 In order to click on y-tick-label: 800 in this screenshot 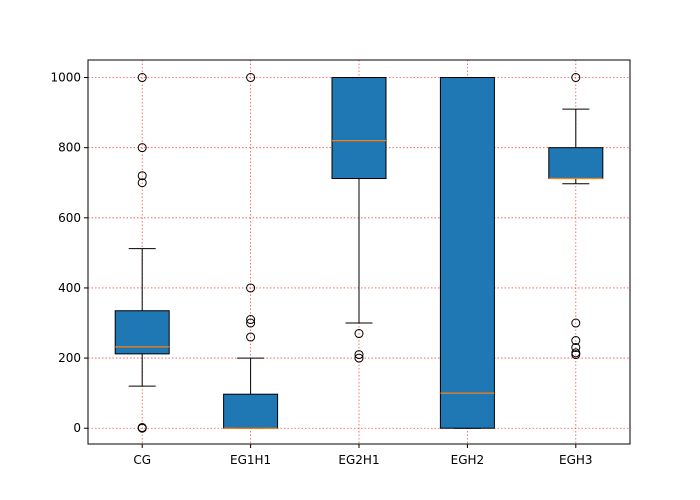, I will do `click(69, 148)`.